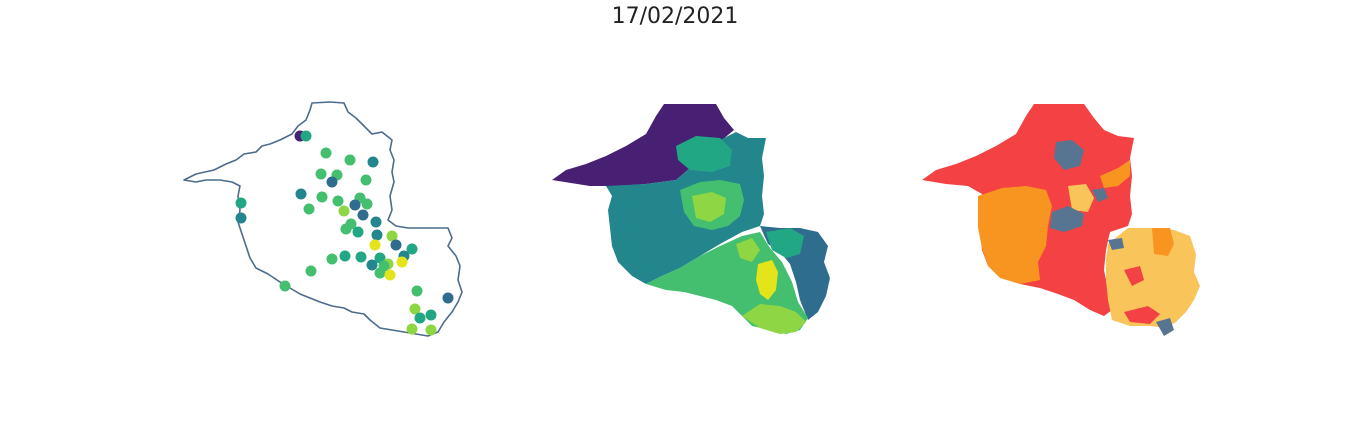  I want to click on region-east-green, so click(785, 243).